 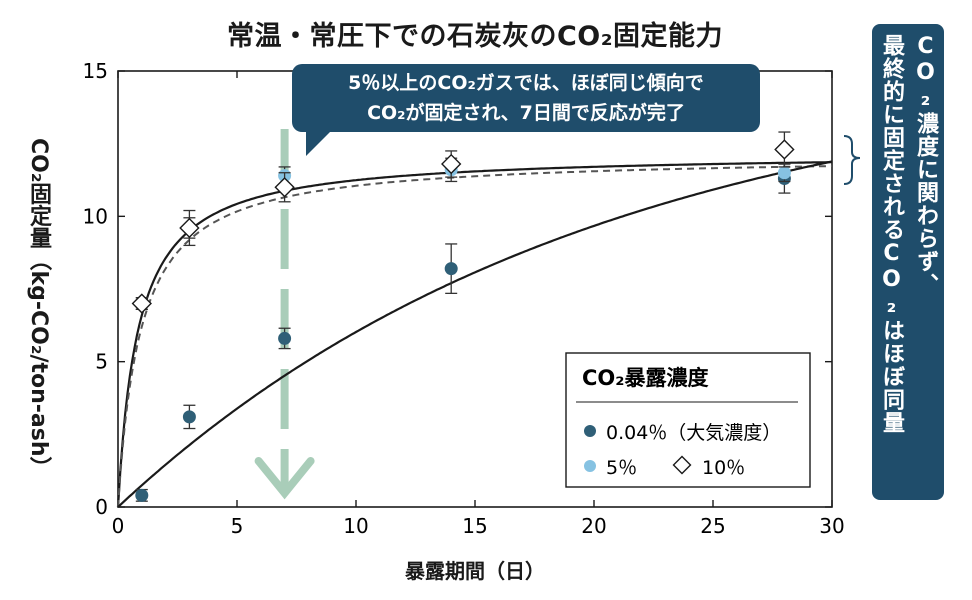 What do you see at coordinates (693, 433) in the screenshot?
I see `legend-entry-0: 0.04％（大気濃度）` at bounding box center [693, 433].